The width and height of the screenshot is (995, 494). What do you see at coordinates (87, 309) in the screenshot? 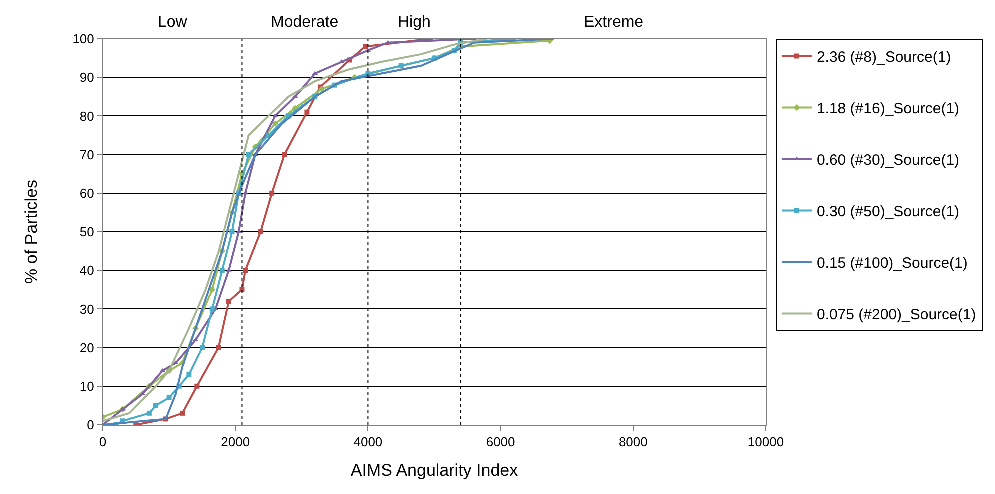
I see `y-tick-label: 30` at bounding box center [87, 309].